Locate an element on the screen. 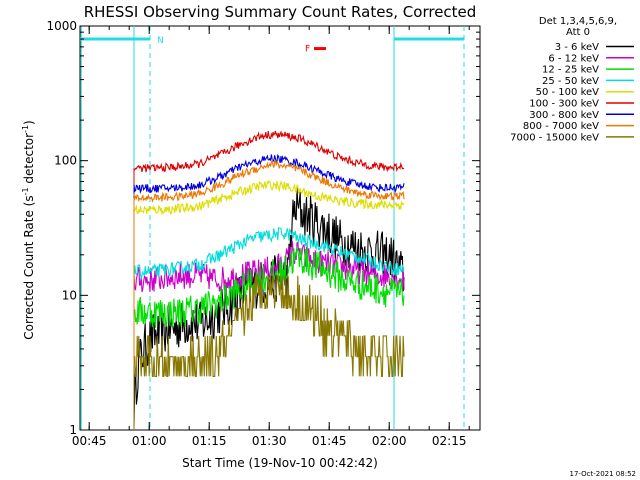 This screenshot has width=640, height=480. legend-label: 7000 - 15000 keV is located at coordinates (554, 137).